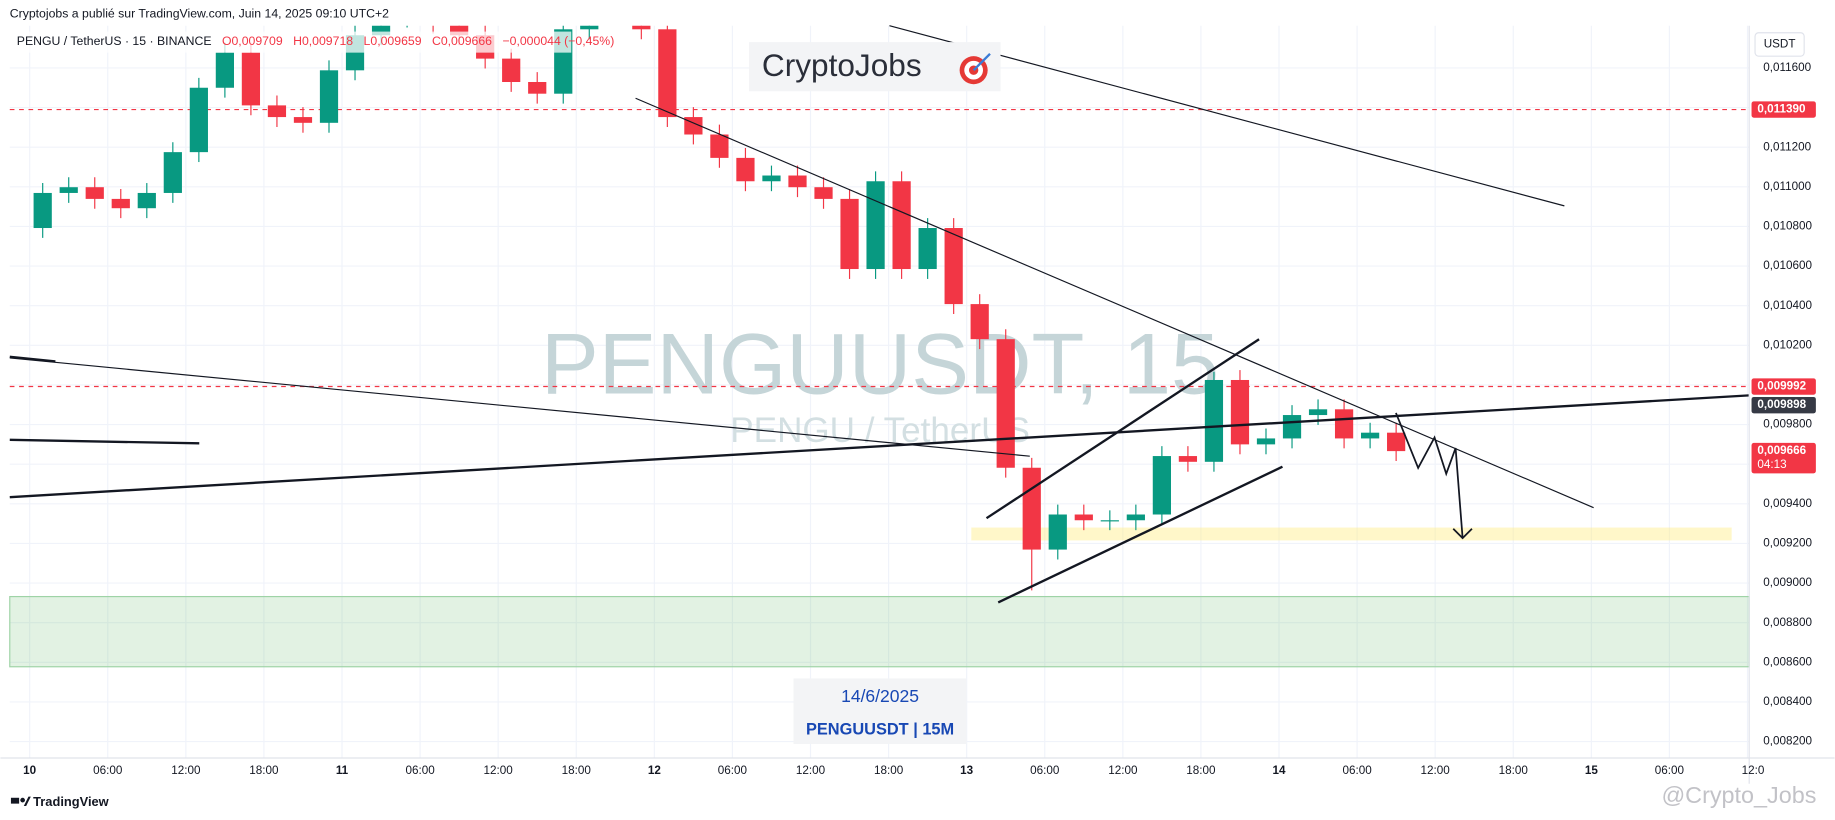  I want to click on ohlc-low: L0,009659, so click(393, 41).